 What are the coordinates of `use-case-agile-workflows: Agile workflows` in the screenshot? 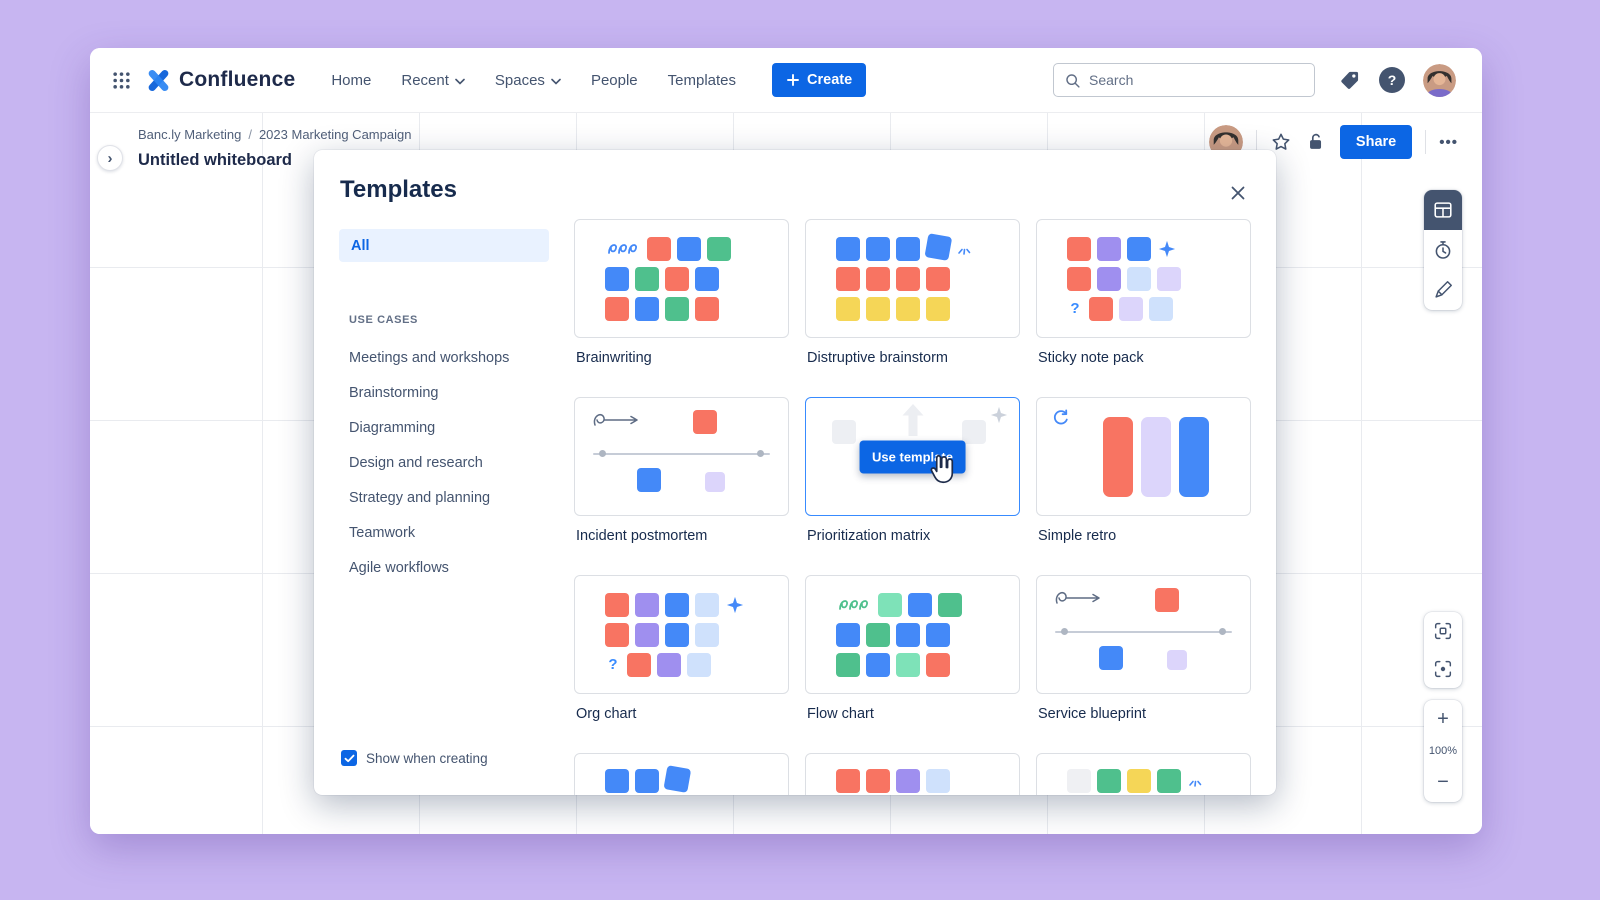 It's located at (399, 567).